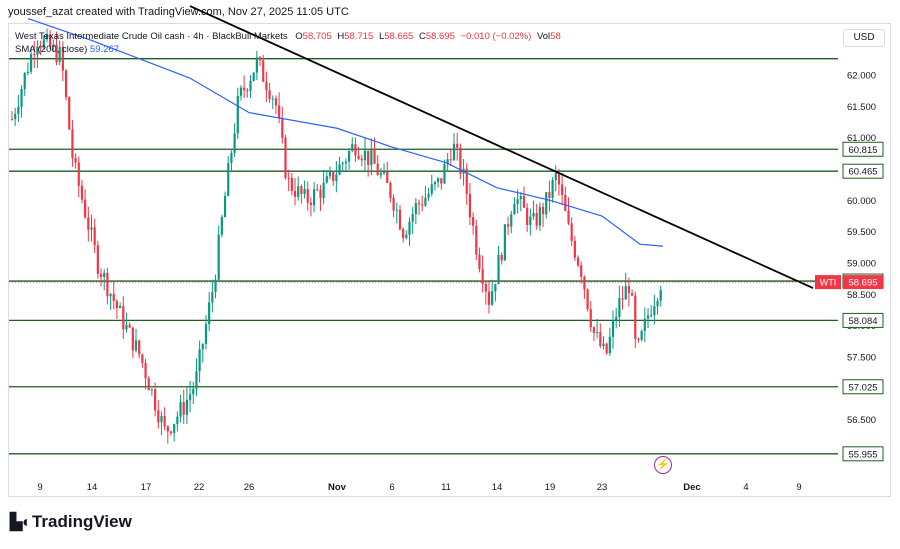  I want to click on time-tick-label: 11, so click(446, 487).